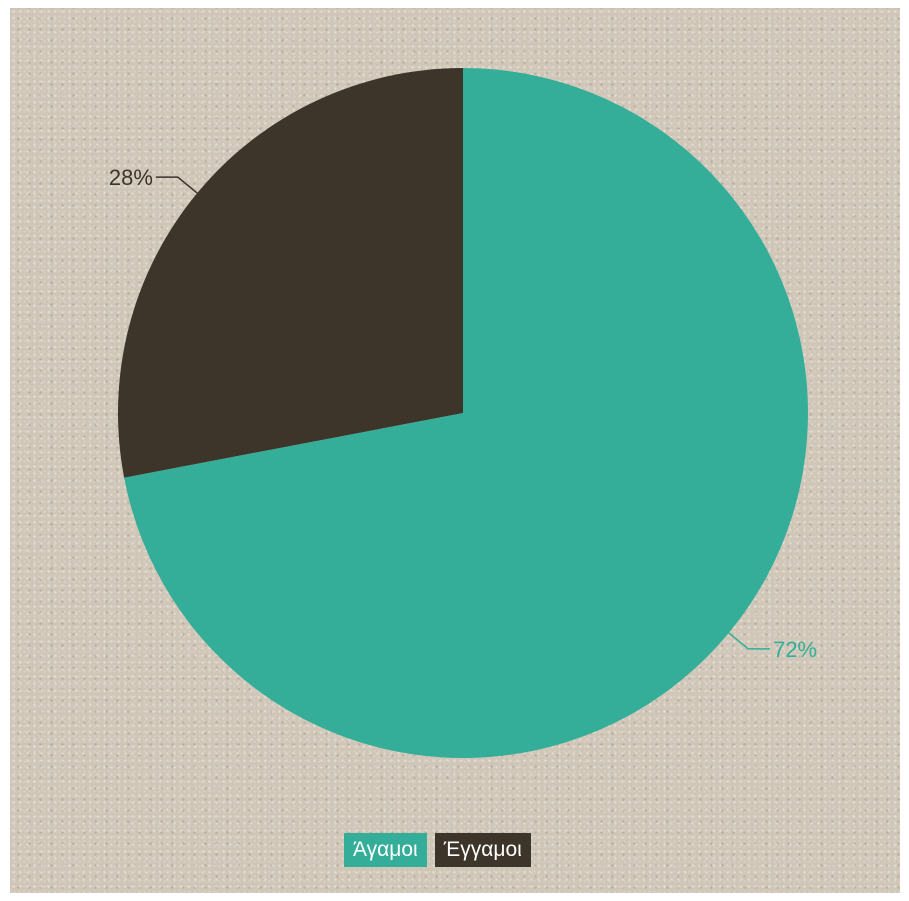 The height and width of the screenshot is (901, 909). What do you see at coordinates (385, 850) in the screenshot?
I see `legend-item-agamoi: Άγαμοι` at bounding box center [385, 850].